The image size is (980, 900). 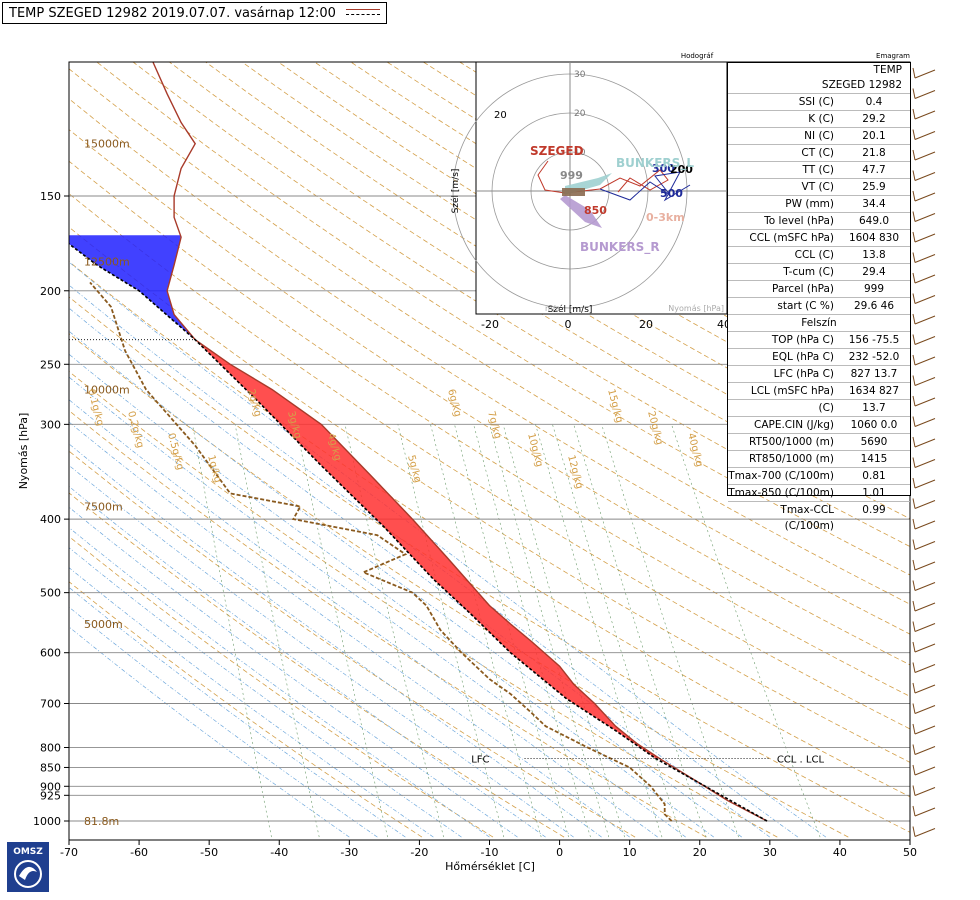 I want to click on stat-label: Parcel (hPa), so click(x=802, y=289).